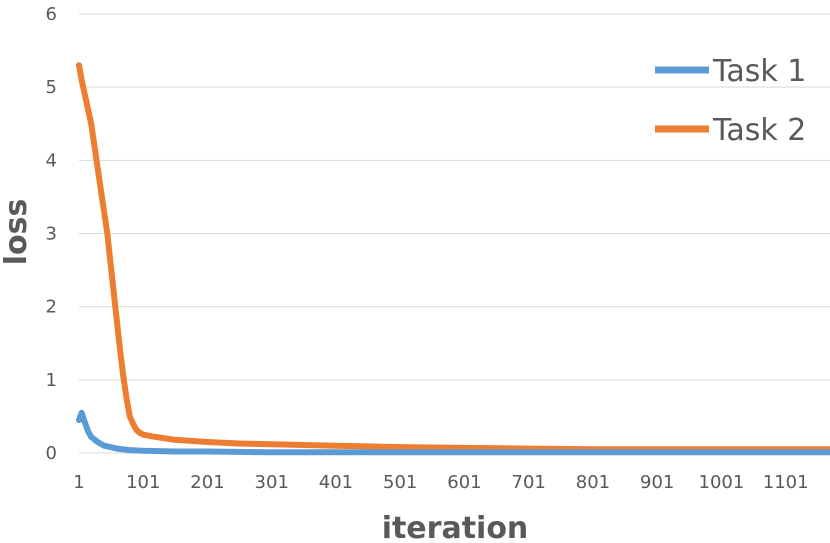  What do you see at coordinates (722, 482) in the screenshot?
I see `x-tick-label: 1001` at bounding box center [722, 482].